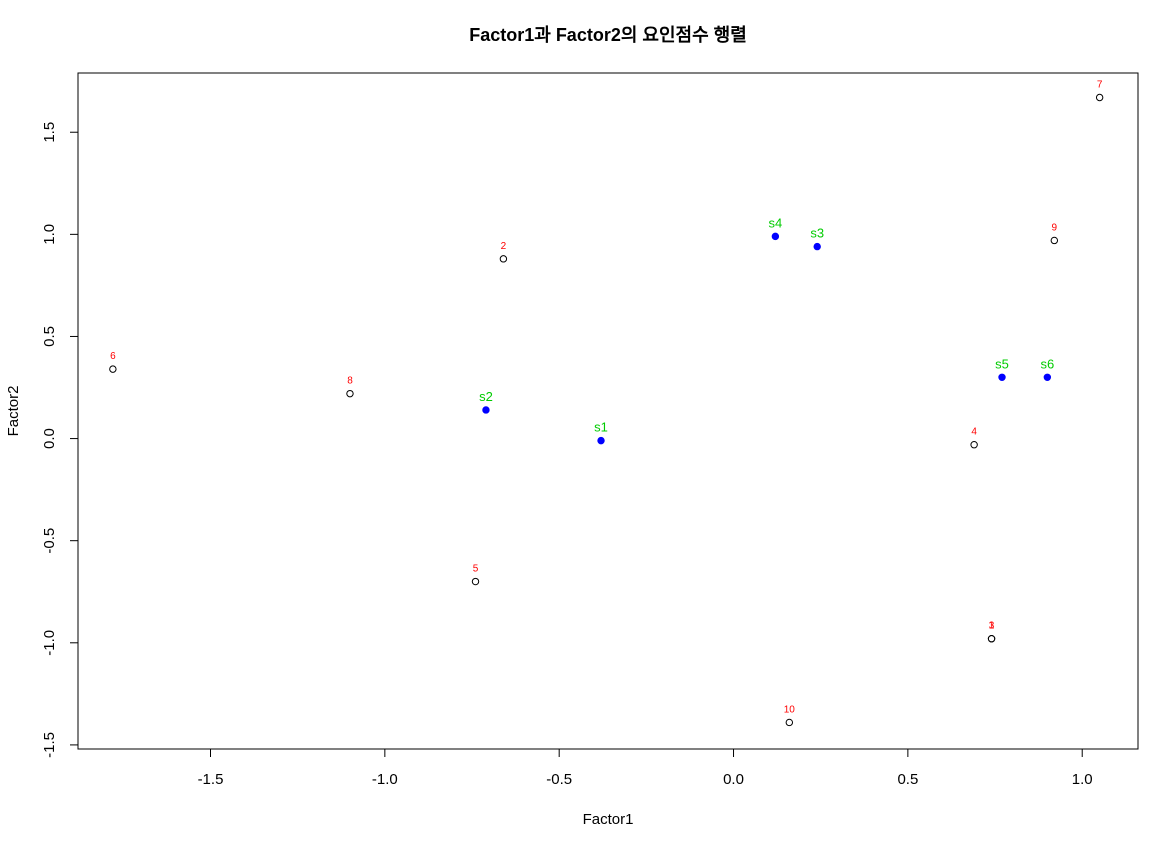  Describe the element at coordinates (1002, 363) in the screenshot. I see `variable-label: s5` at that location.